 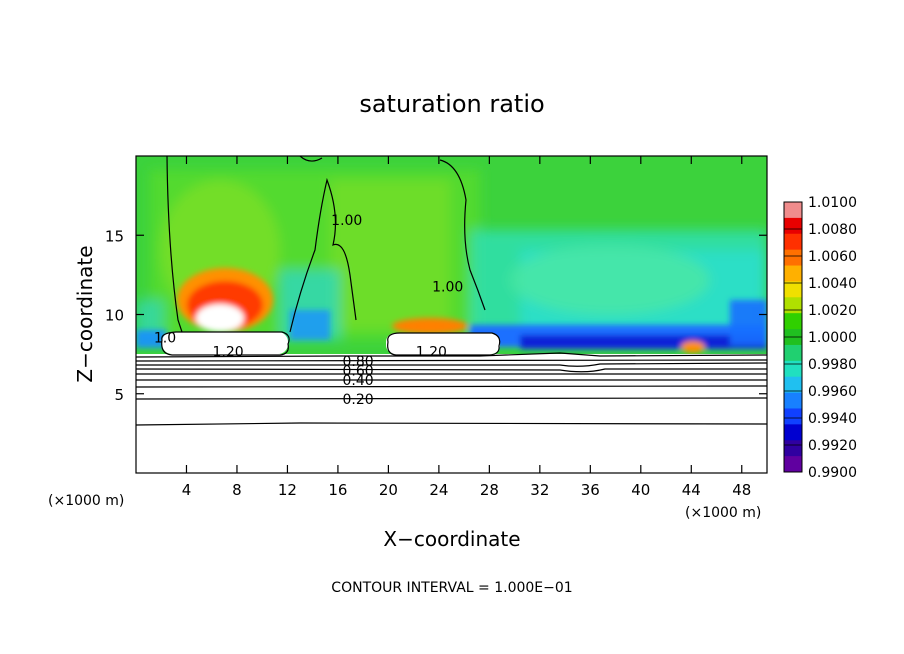 What do you see at coordinates (308, 310) in the screenshot?
I see `contour-labels: 1.20 1.20 0.800.600.40 0.20 1.00 1.00 1.0` at bounding box center [308, 310].